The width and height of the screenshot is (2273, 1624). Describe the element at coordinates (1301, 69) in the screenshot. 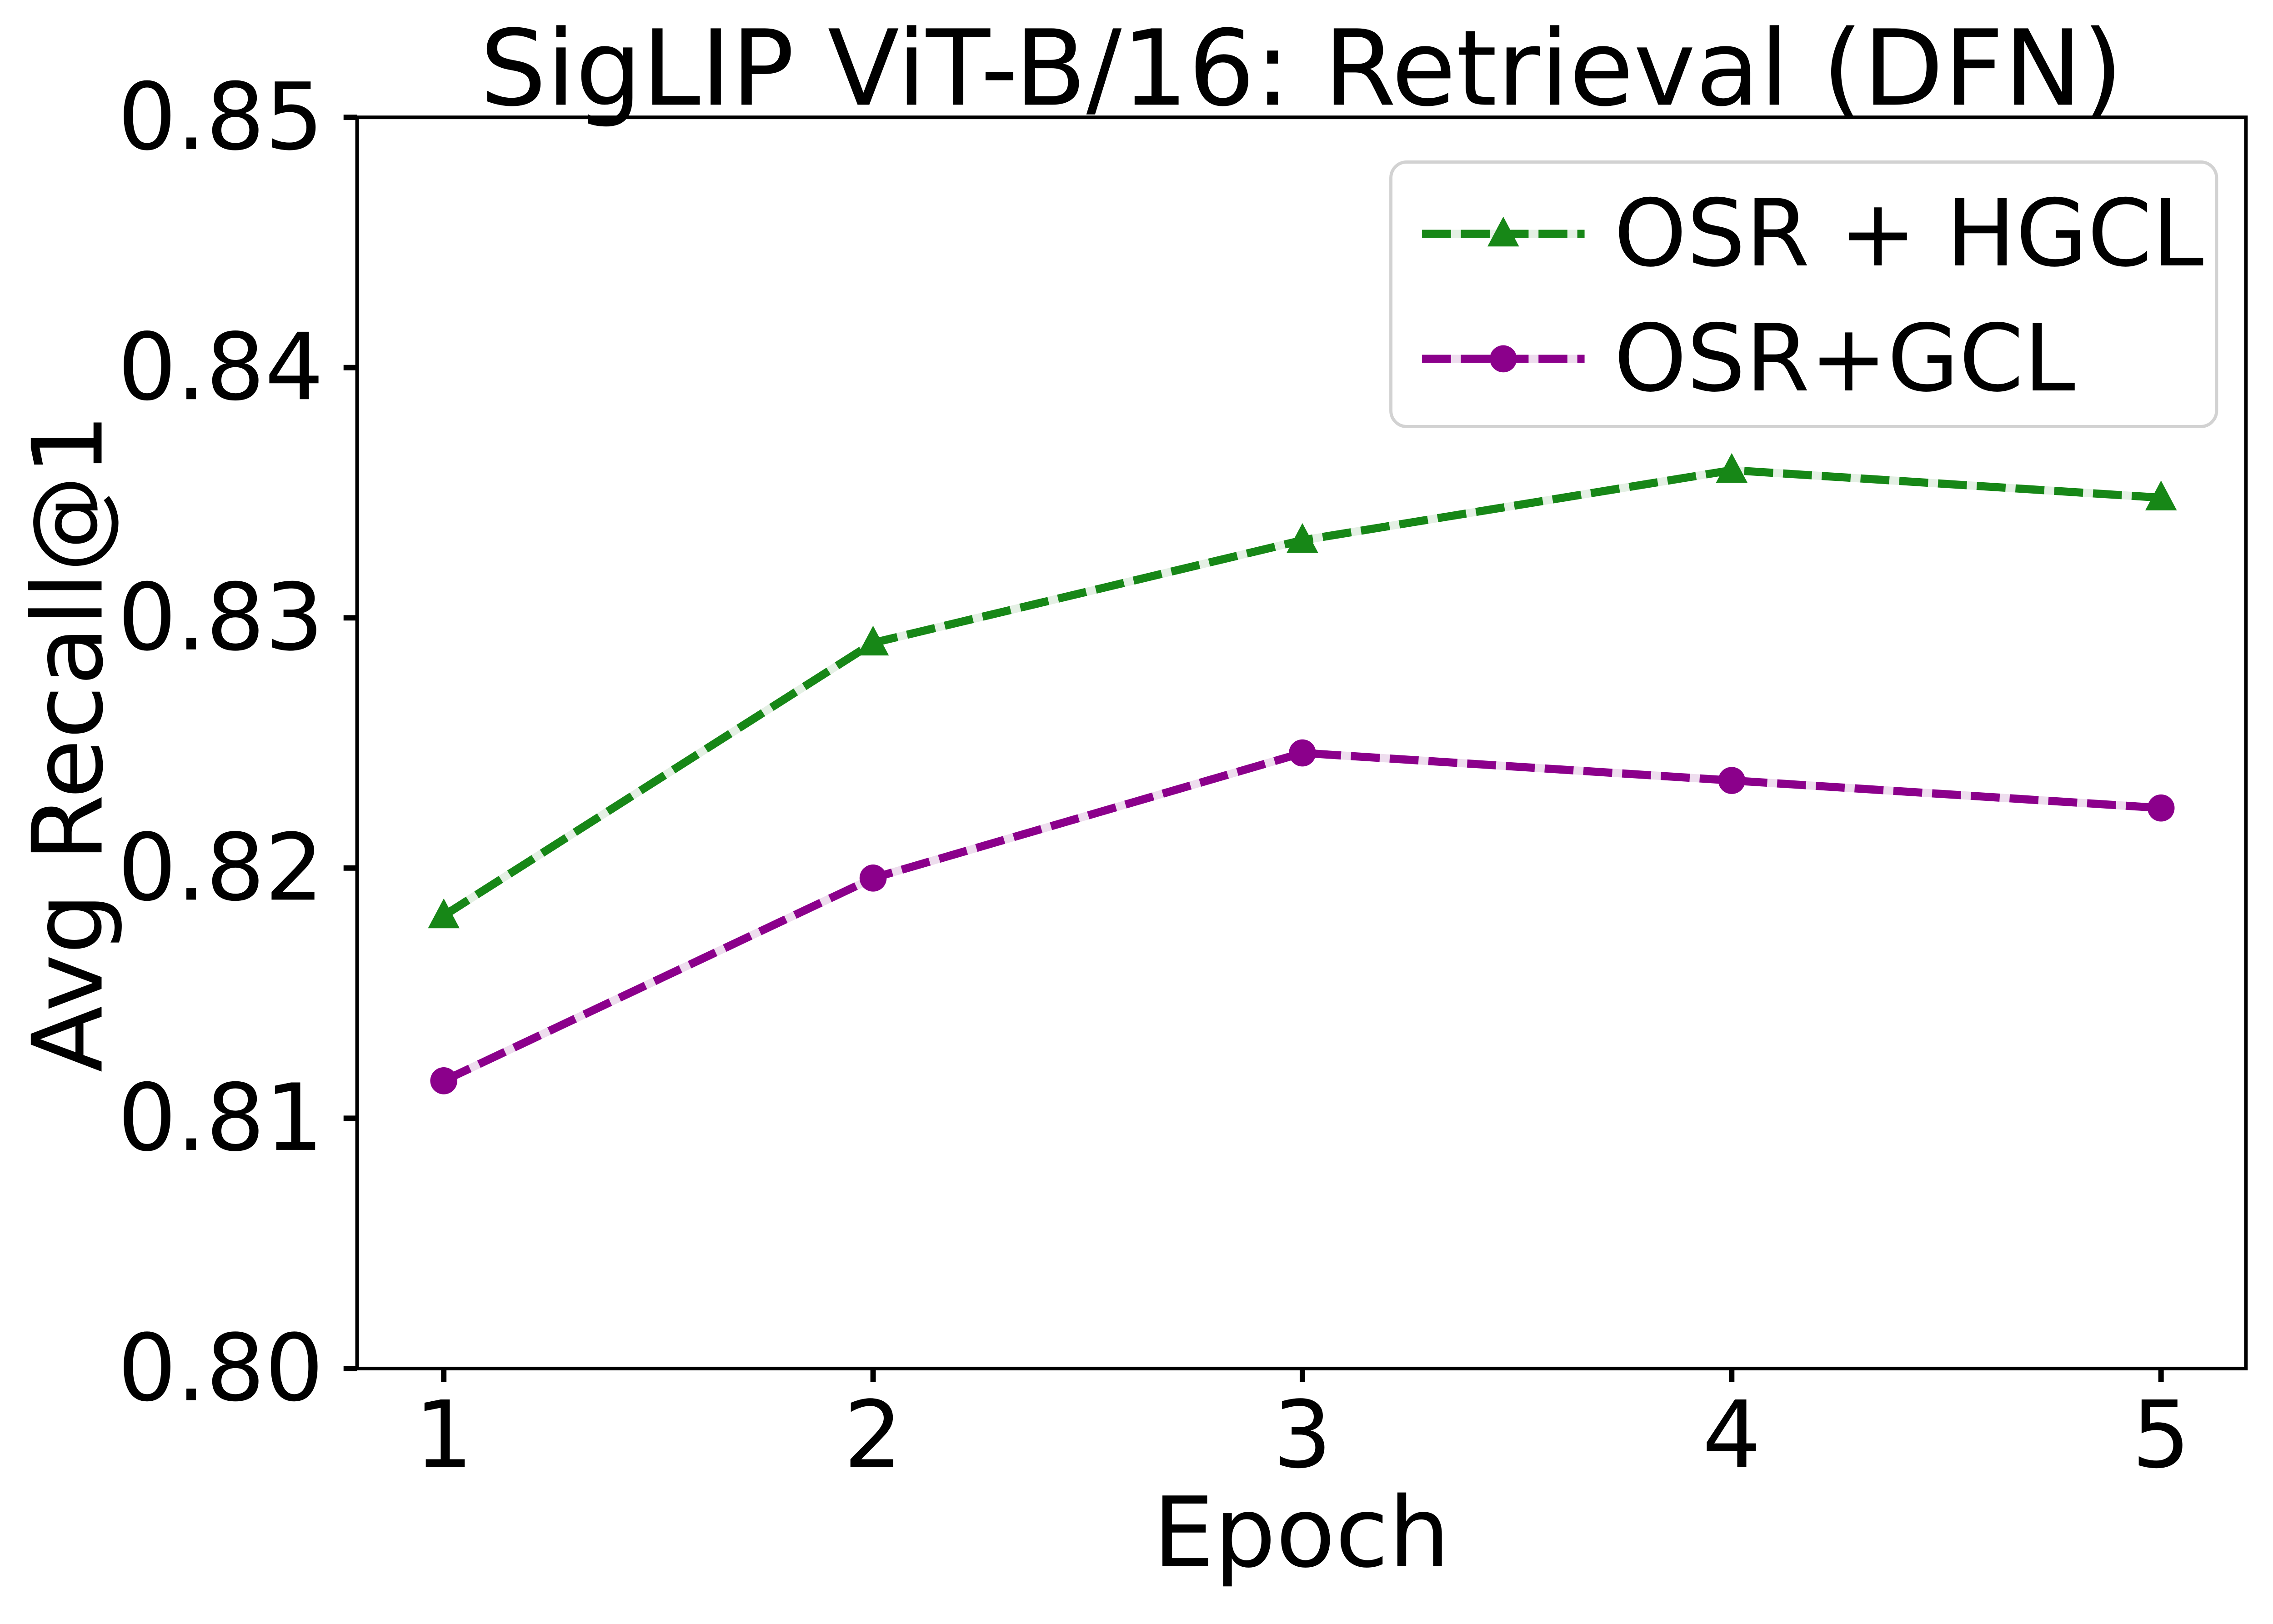

I see `chart-title: SigLIP ViT-B/16: Retrieval (DFN)` at that location.